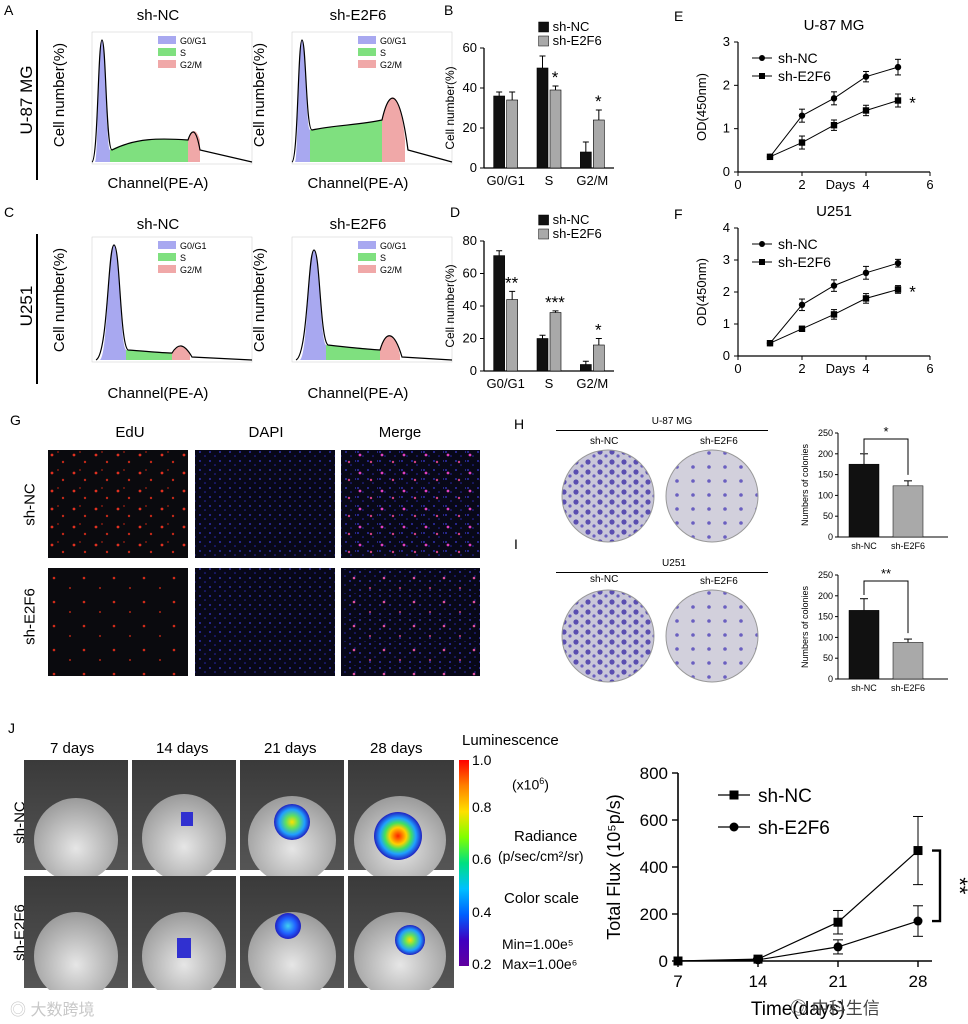 This screenshot has height=1024, width=968. I want to click on panel-label-e: E, so click(679, 16).